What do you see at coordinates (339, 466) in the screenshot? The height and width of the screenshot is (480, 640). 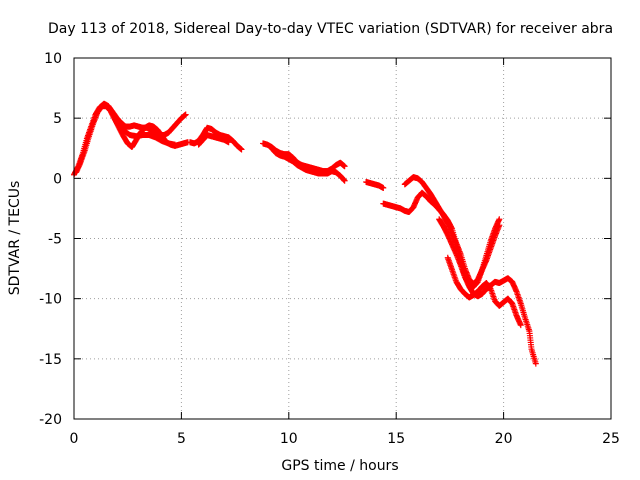 I see `x-axis-label: GPS time / hours` at bounding box center [339, 466].